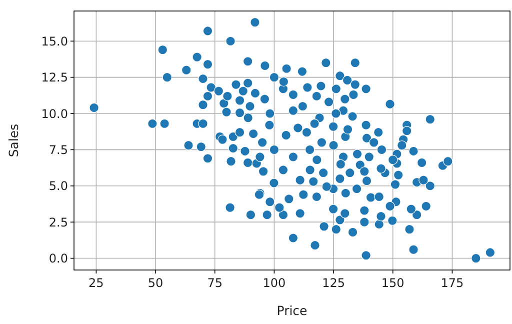  Describe the element at coordinates (292, 310) in the screenshot. I see `x-axis-title: Price` at that location.